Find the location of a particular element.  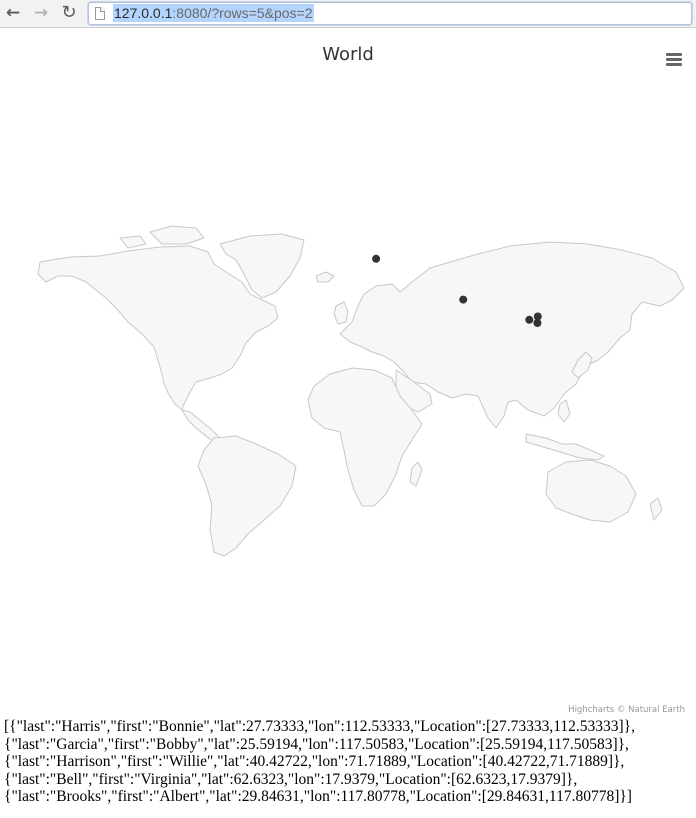

url-text: 127.0.0.1:8080/?rows=5&pos=2 is located at coordinates (213, 13).